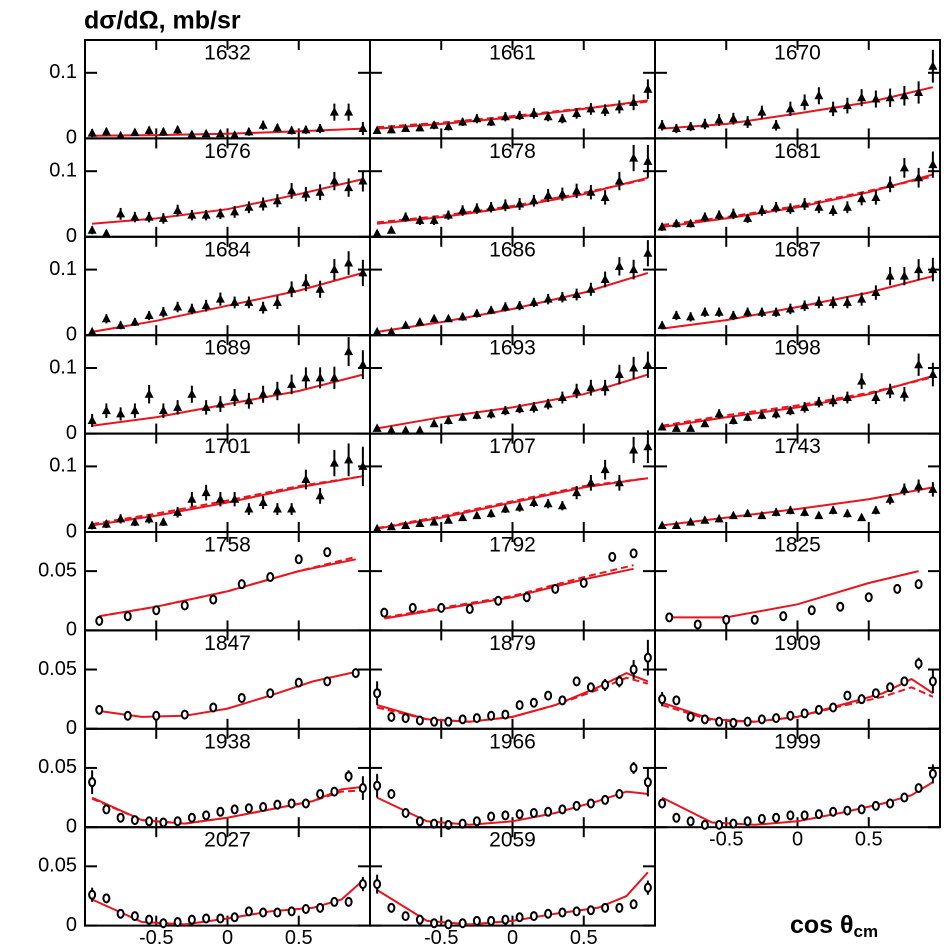 This screenshot has width=944, height=946. I want to click on panel-title: 1693, so click(512, 348).